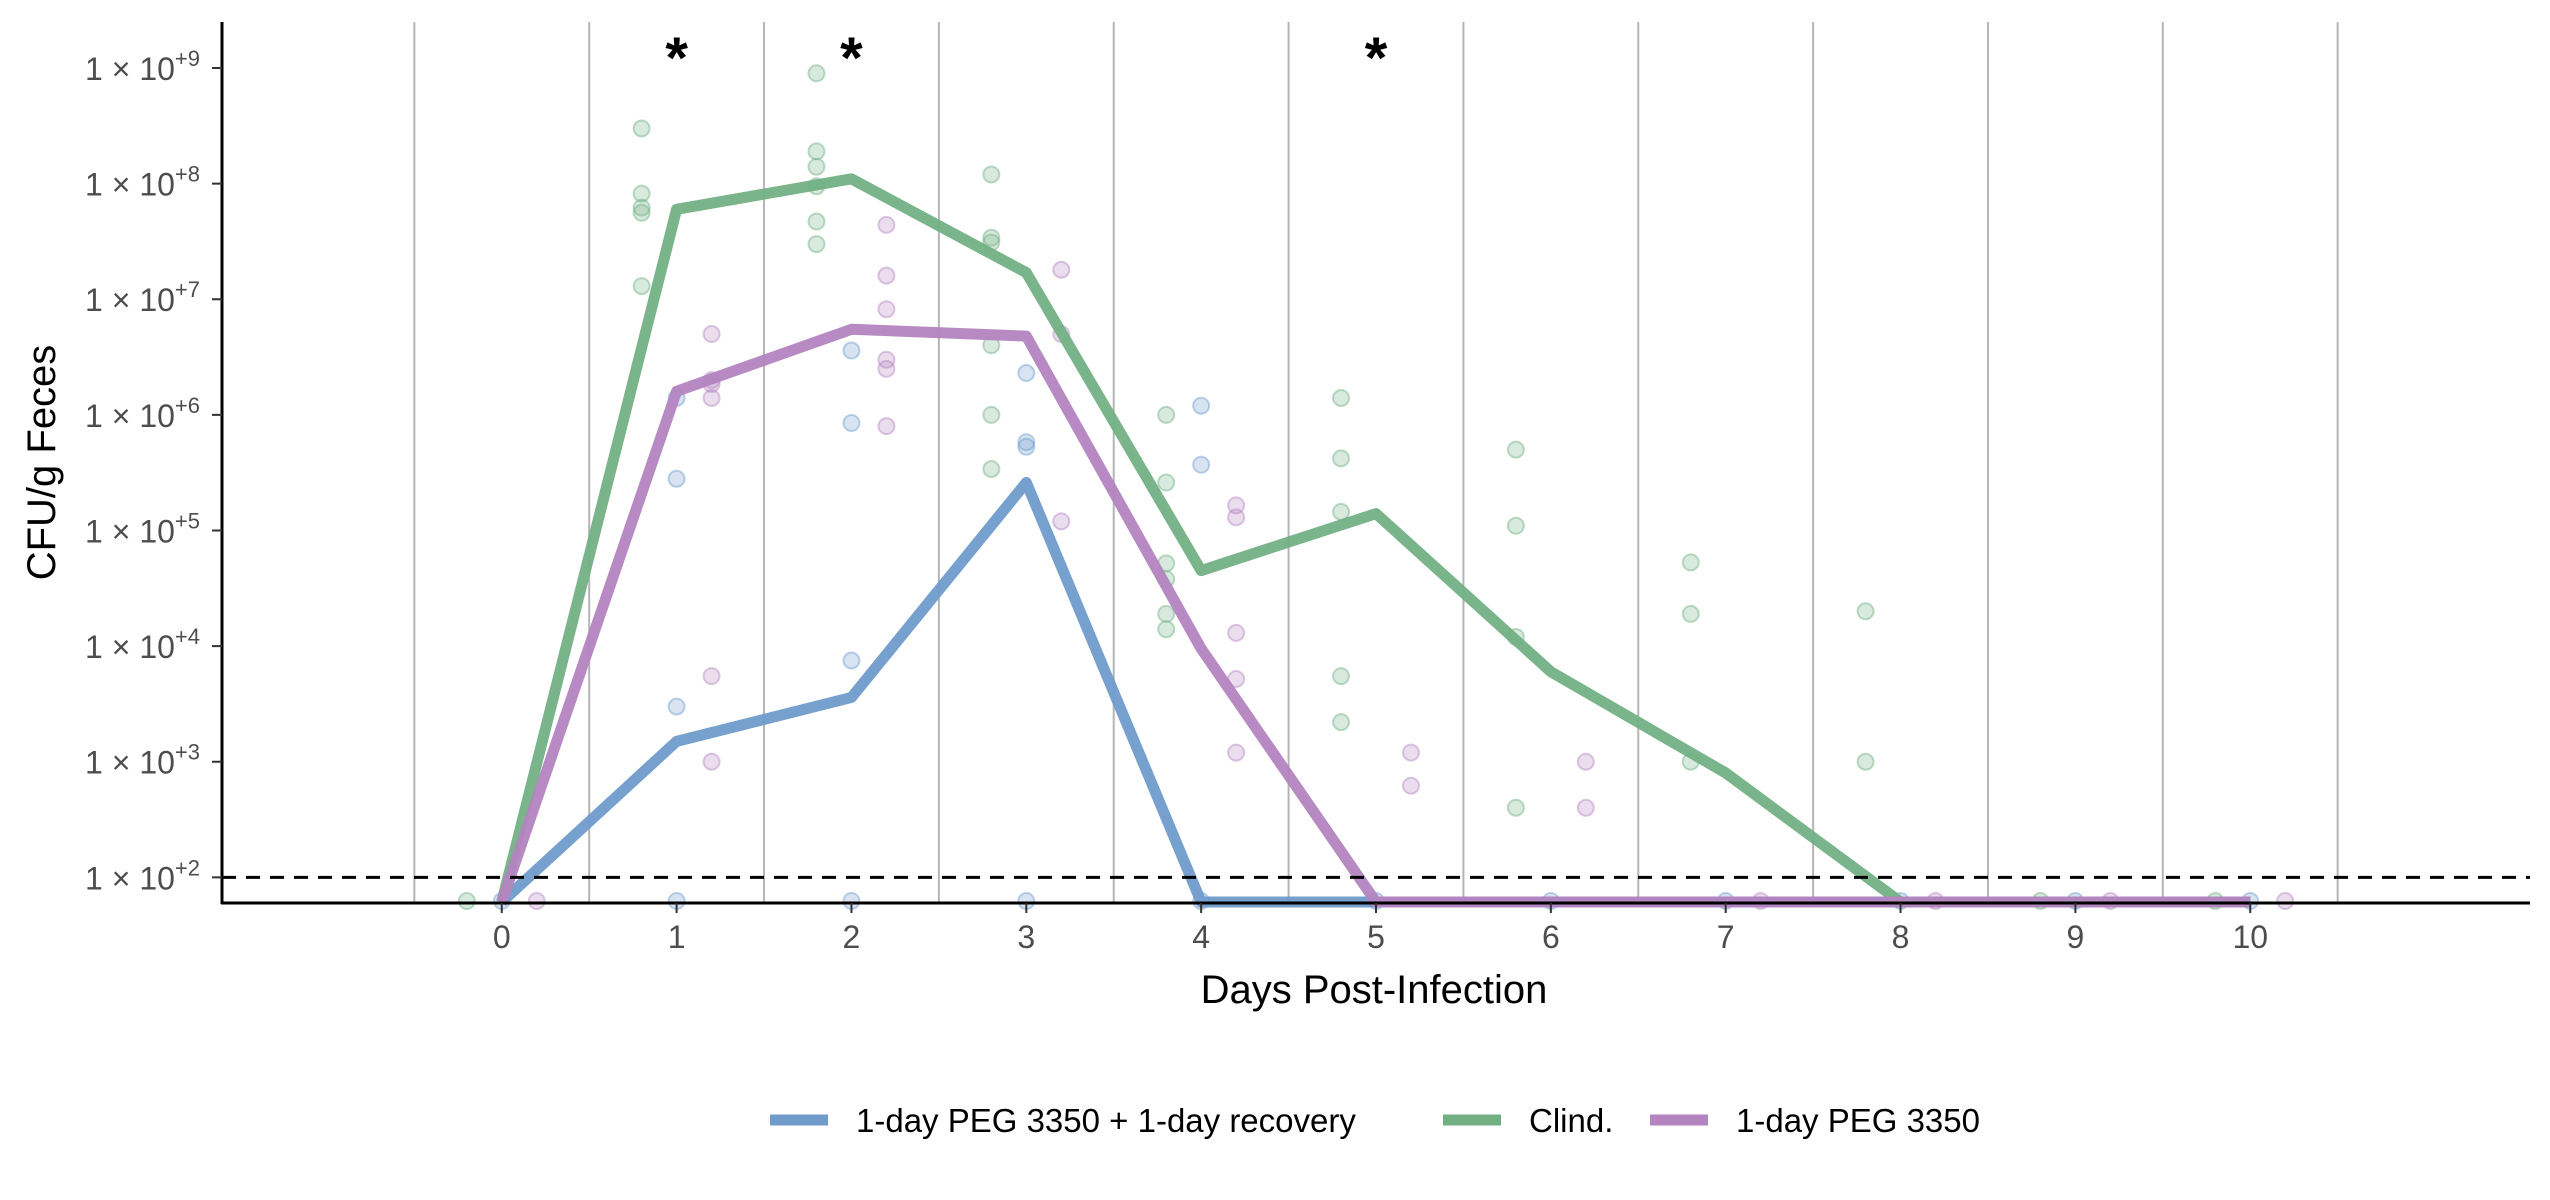 The height and width of the screenshot is (1200, 2550). I want to click on x-tick-label: 9, so click(2075, 937).